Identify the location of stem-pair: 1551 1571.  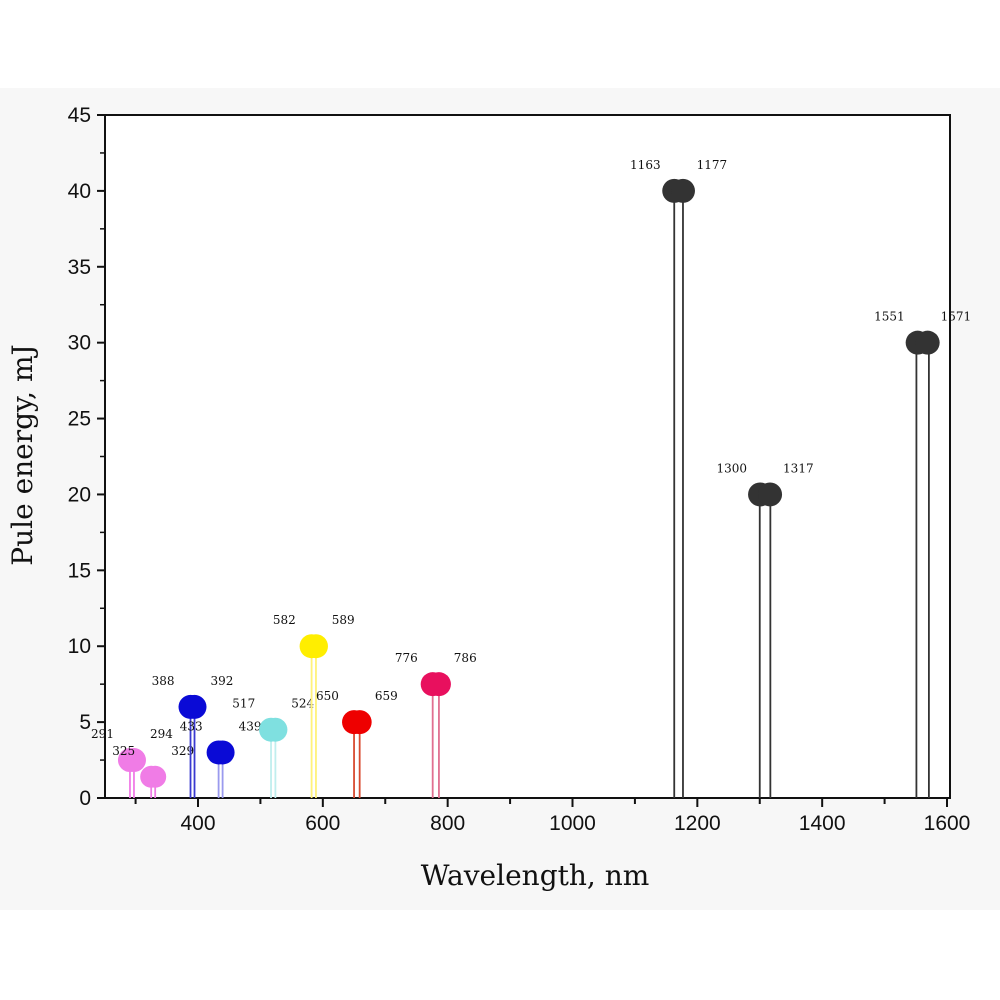
(922, 554).